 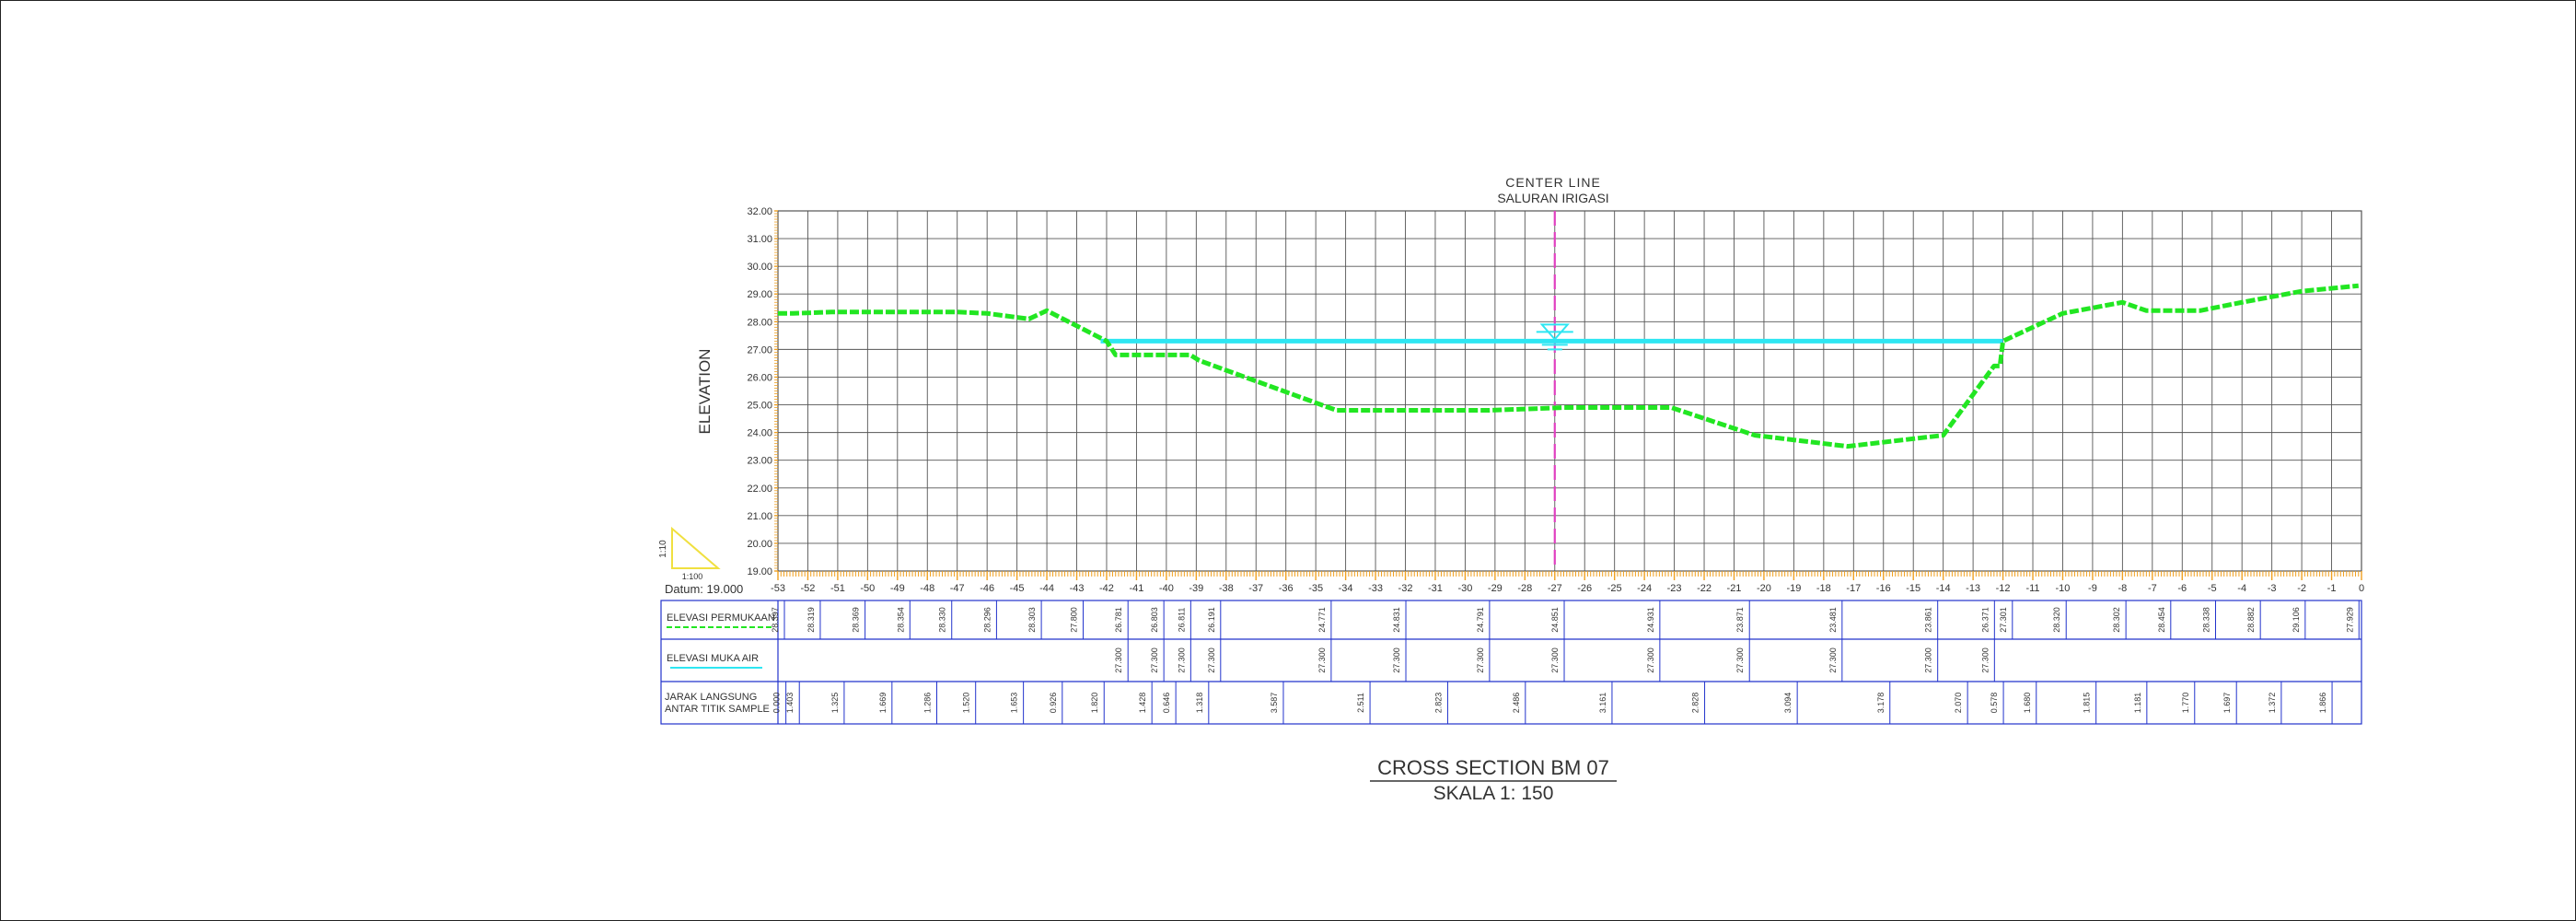 What do you see at coordinates (2003, 589) in the screenshot?
I see `x-tick-label: -12` at bounding box center [2003, 589].